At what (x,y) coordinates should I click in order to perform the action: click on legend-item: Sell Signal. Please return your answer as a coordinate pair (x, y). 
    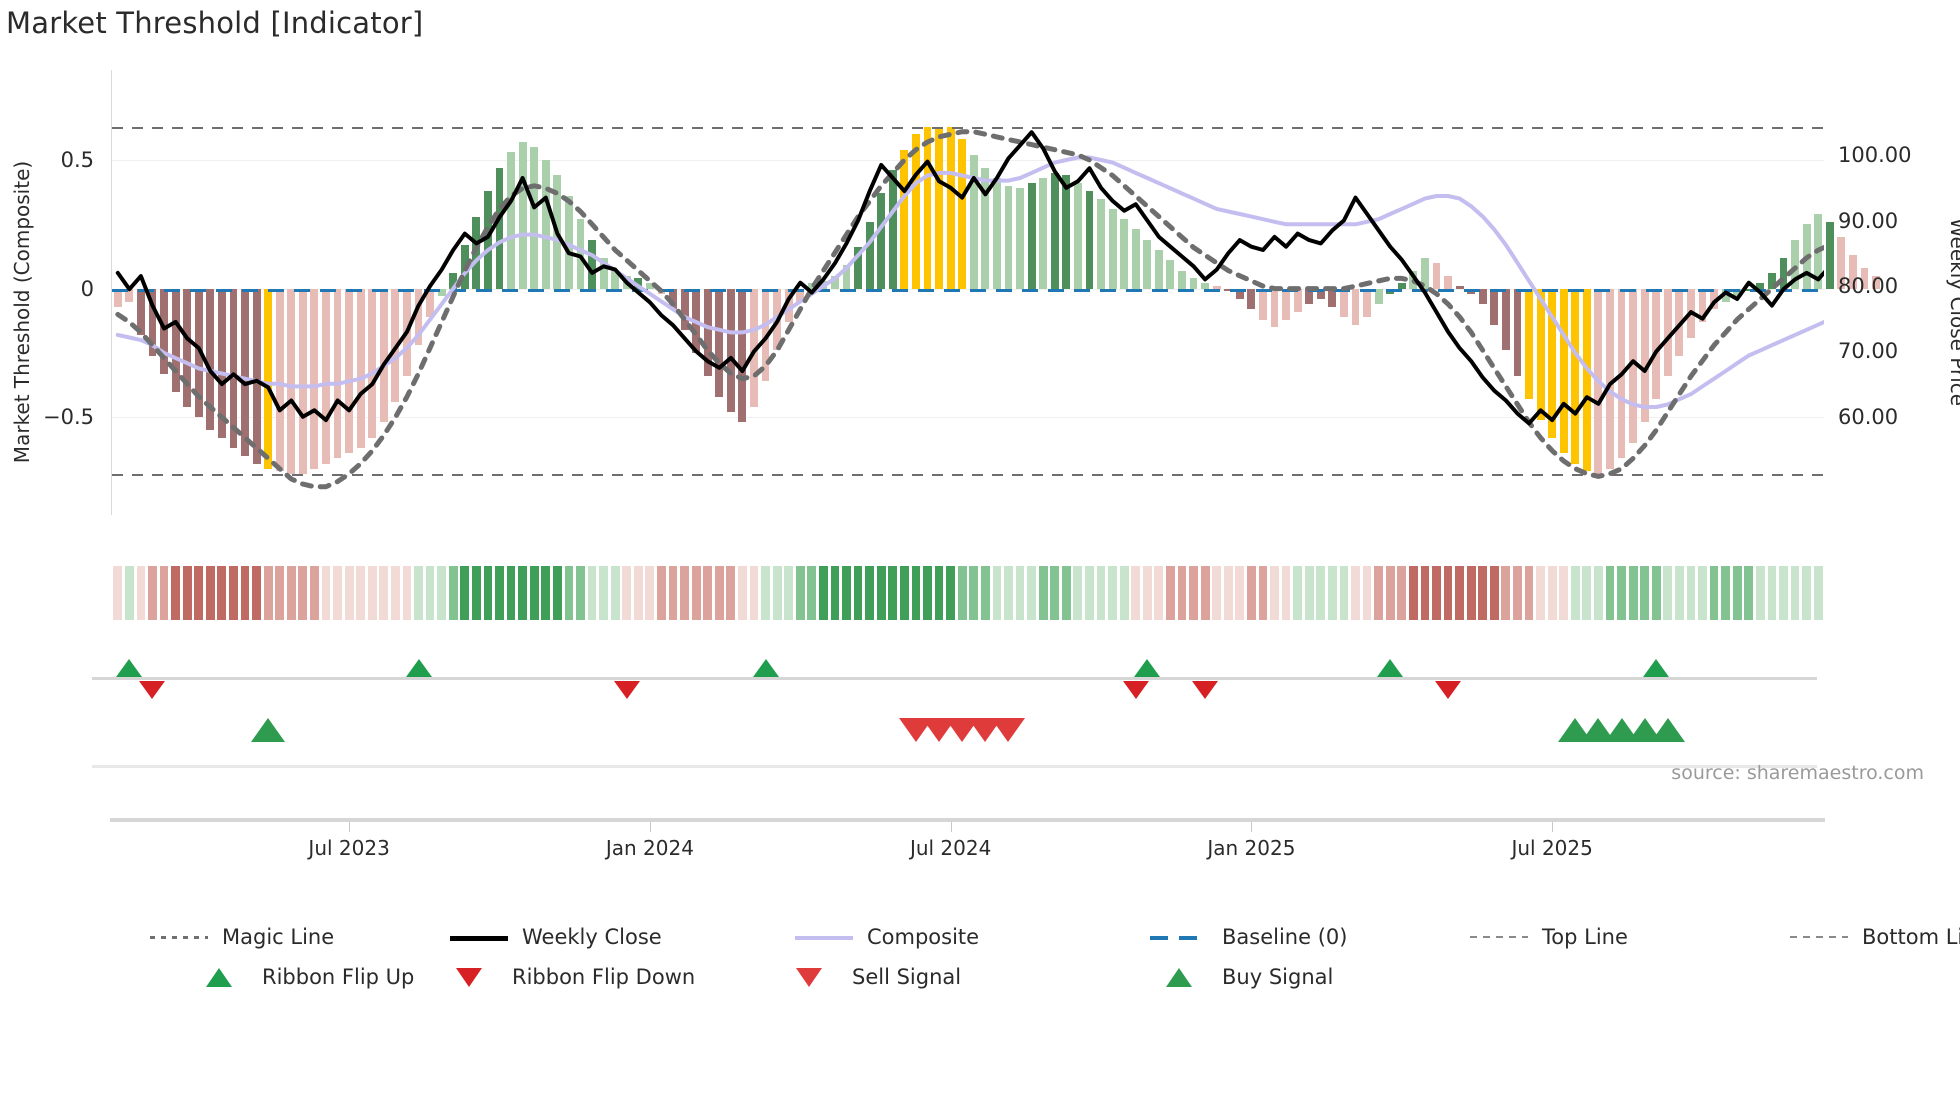
    Looking at the image, I should click on (870, 977).